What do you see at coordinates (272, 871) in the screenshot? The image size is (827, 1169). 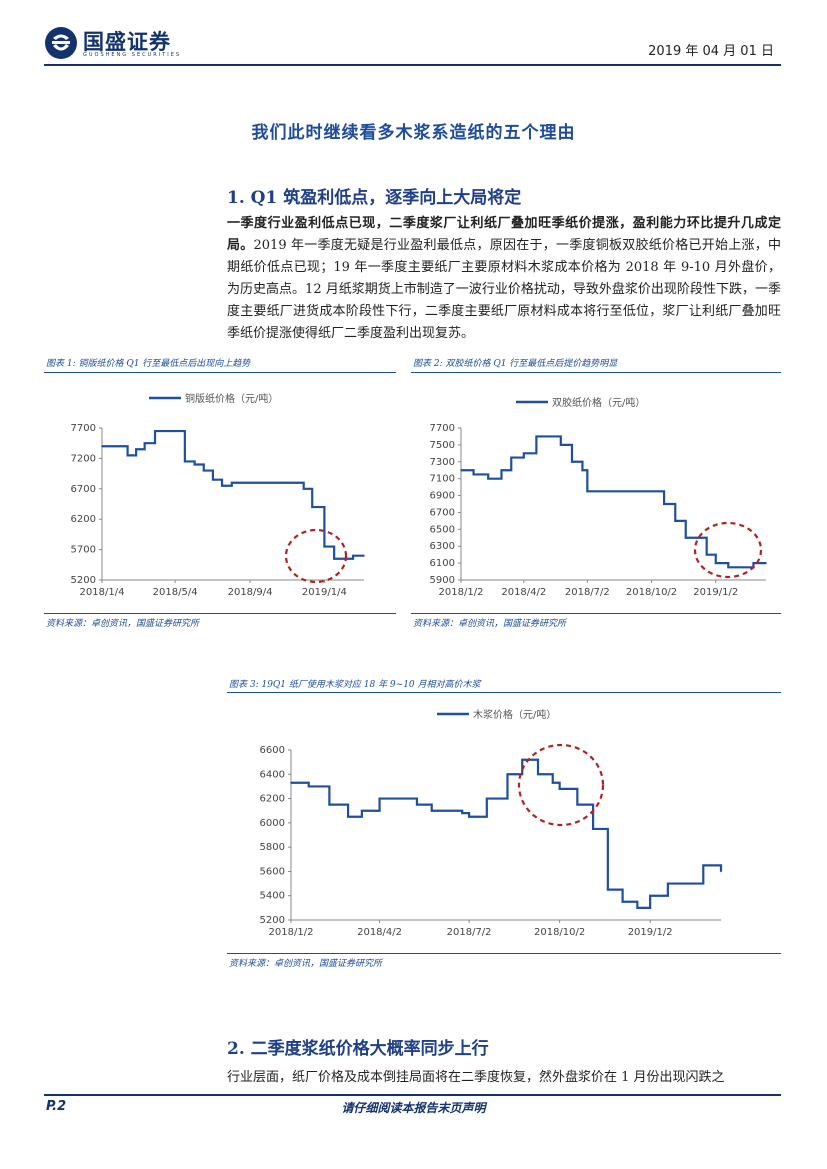 I see `y-tick-label: 5600` at bounding box center [272, 871].